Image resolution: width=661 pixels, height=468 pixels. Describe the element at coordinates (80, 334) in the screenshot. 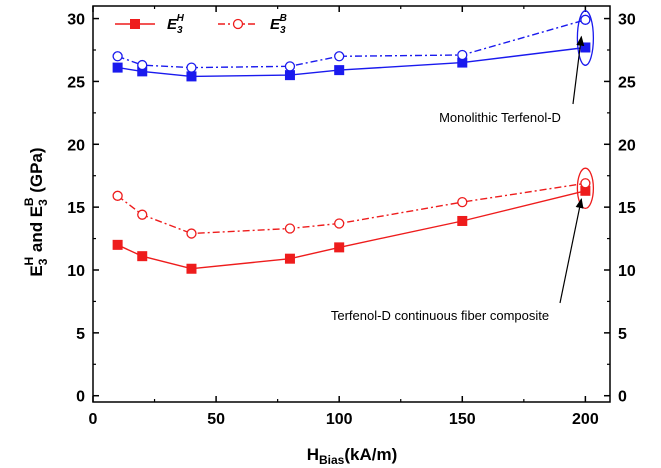

I see `y-tick-label: 5` at that location.